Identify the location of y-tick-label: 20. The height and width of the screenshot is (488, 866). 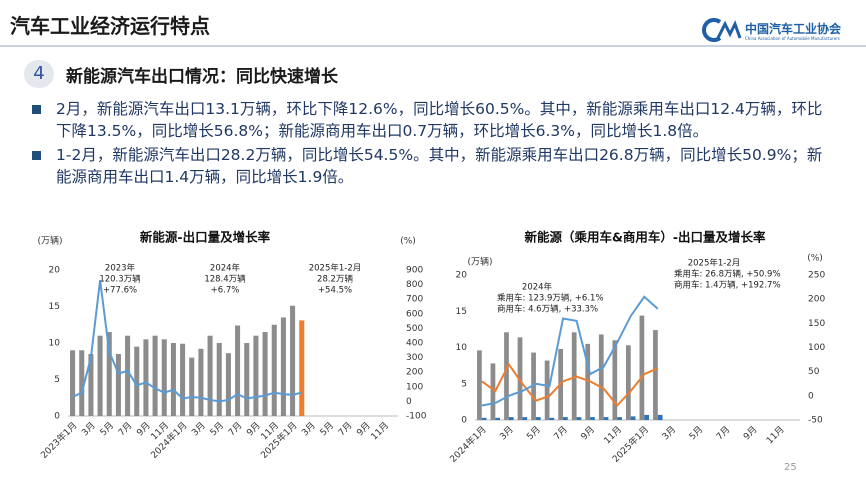
(462, 276).